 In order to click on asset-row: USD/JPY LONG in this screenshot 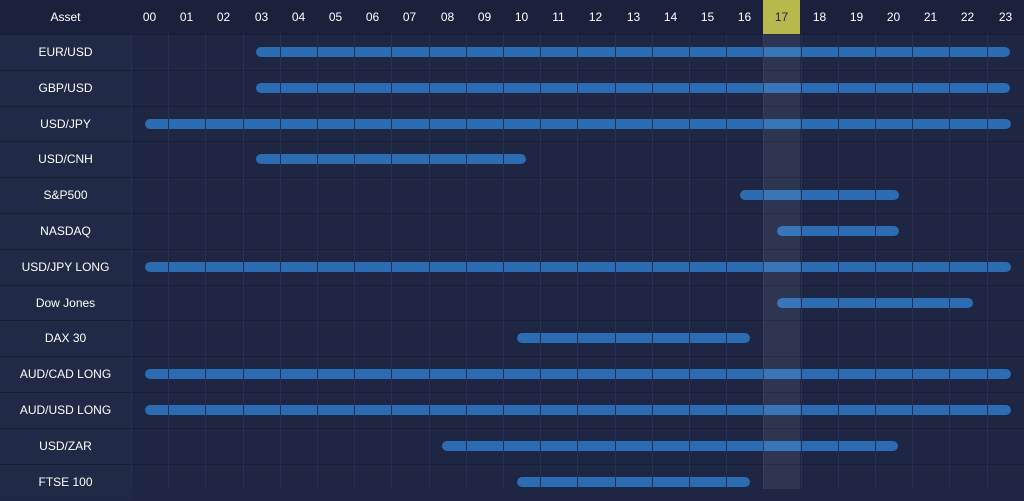, I will do `click(512, 267)`.